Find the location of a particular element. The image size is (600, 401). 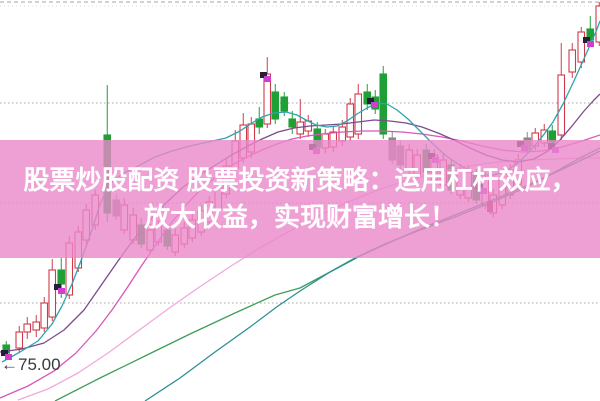

promo-banner-line1: 股票炒股配资 股票投资新策略：运用杠杆效应， is located at coordinates (300, 179).